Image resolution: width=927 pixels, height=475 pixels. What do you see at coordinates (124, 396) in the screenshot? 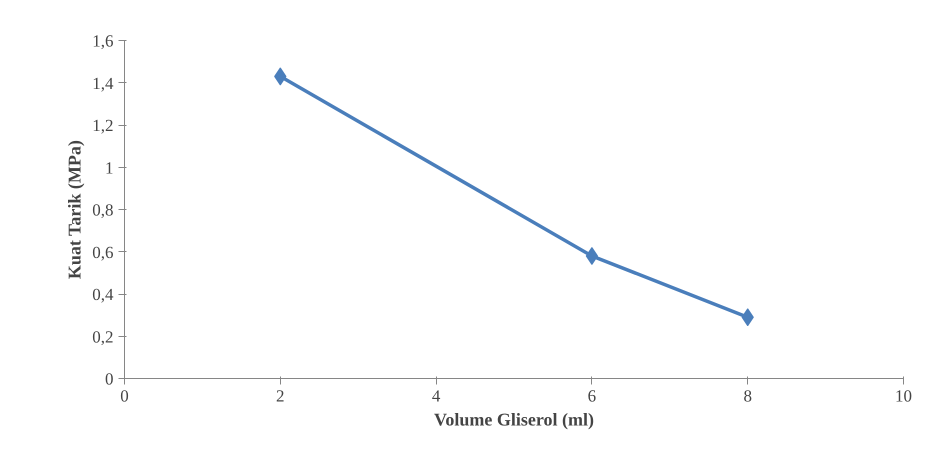
I see `x-tick-label: 0` at bounding box center [124, 396].